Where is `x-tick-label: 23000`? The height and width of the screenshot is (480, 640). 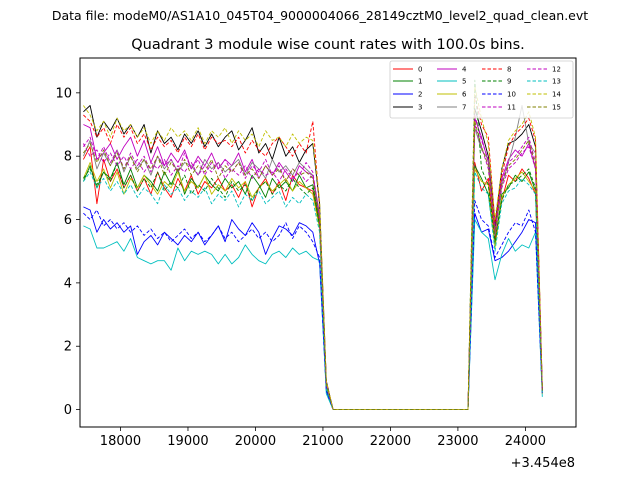 x-tick-label: 23000 is located at coordinates (457, 441).